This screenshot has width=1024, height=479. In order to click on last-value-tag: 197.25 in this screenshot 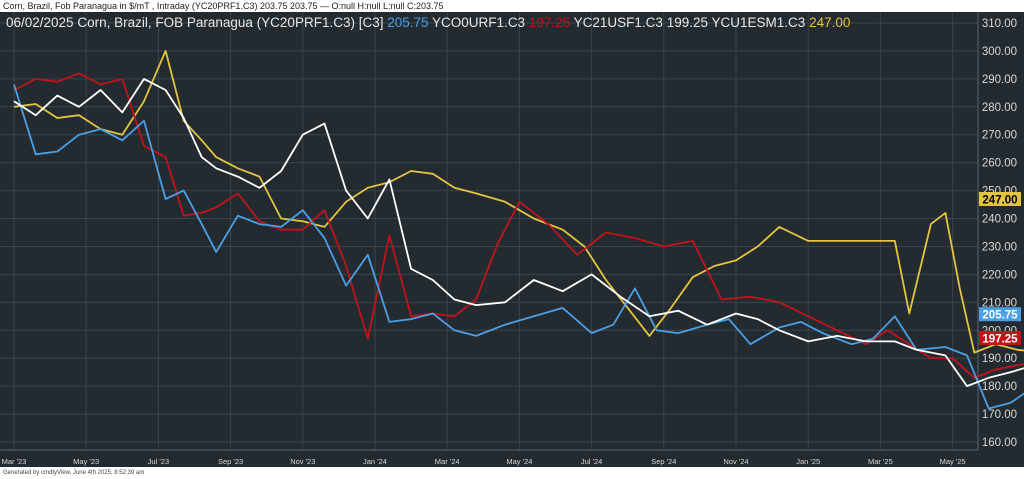, I will do `click(1000, 337)`.